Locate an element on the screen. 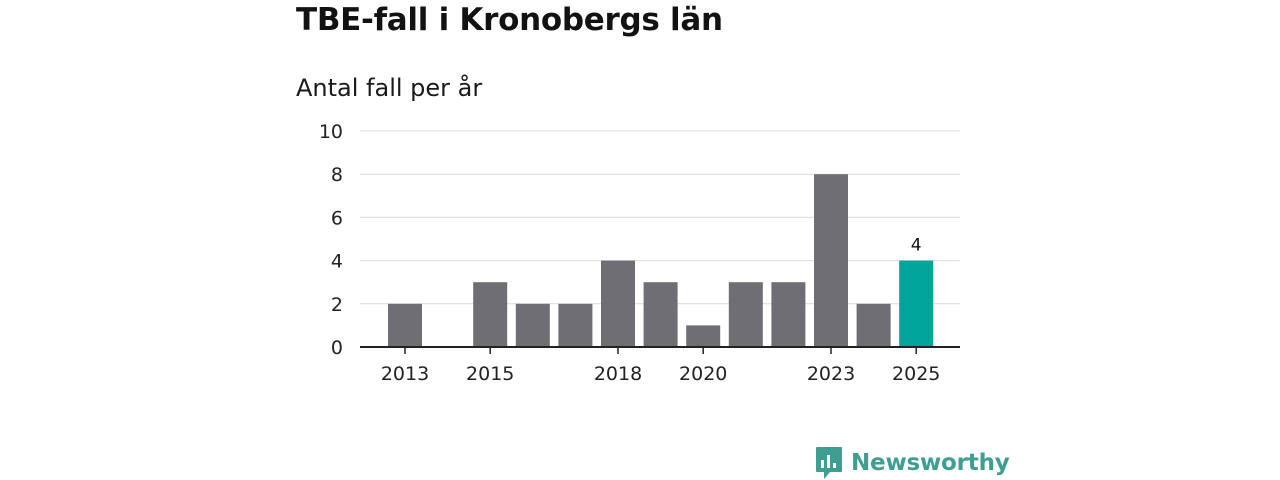 This screenshot has width=1280, height=480. y-tick-label: 8 is located at coordinates (337, 175).